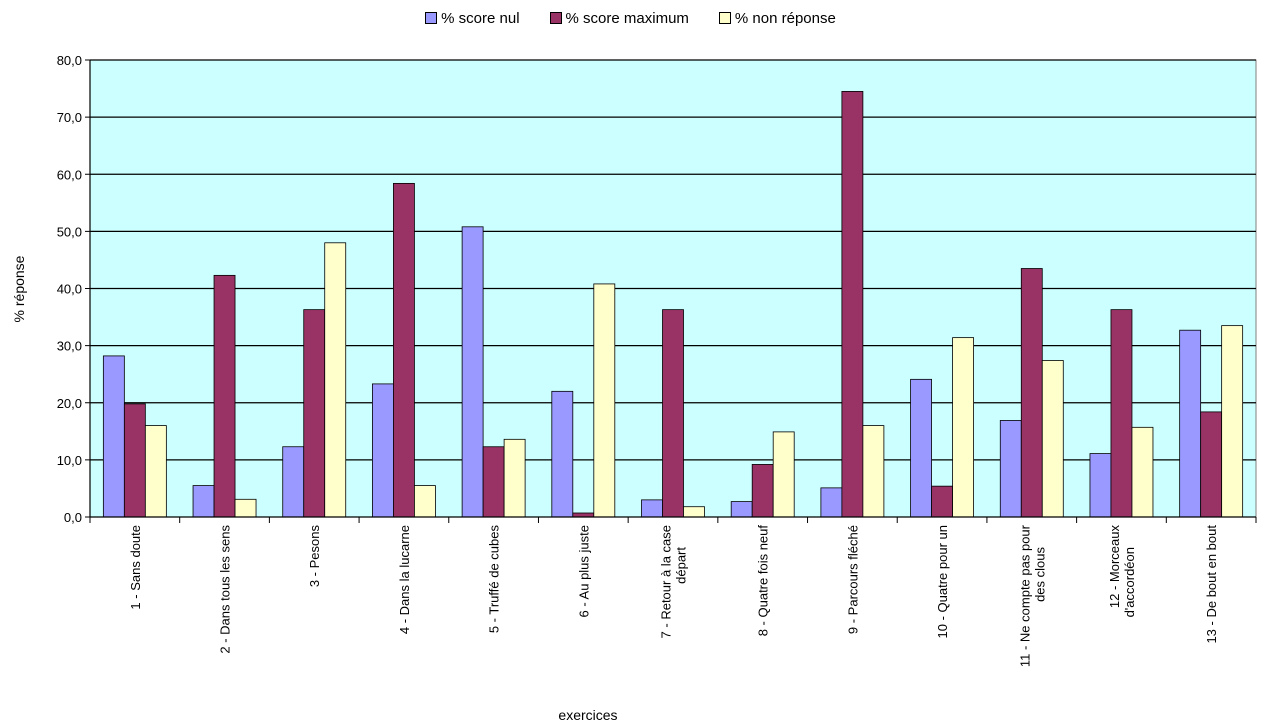 Image resolution: width=1261 pixels, height=727 pixels. I want to click on y-tick-label: 80,0, so click(69, 60).